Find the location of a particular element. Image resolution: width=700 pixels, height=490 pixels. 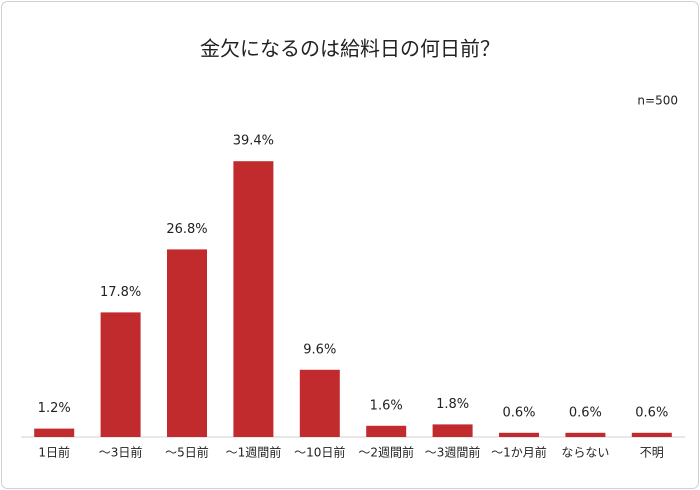

value-label: 17.8% is located at coordinates (120, 292).